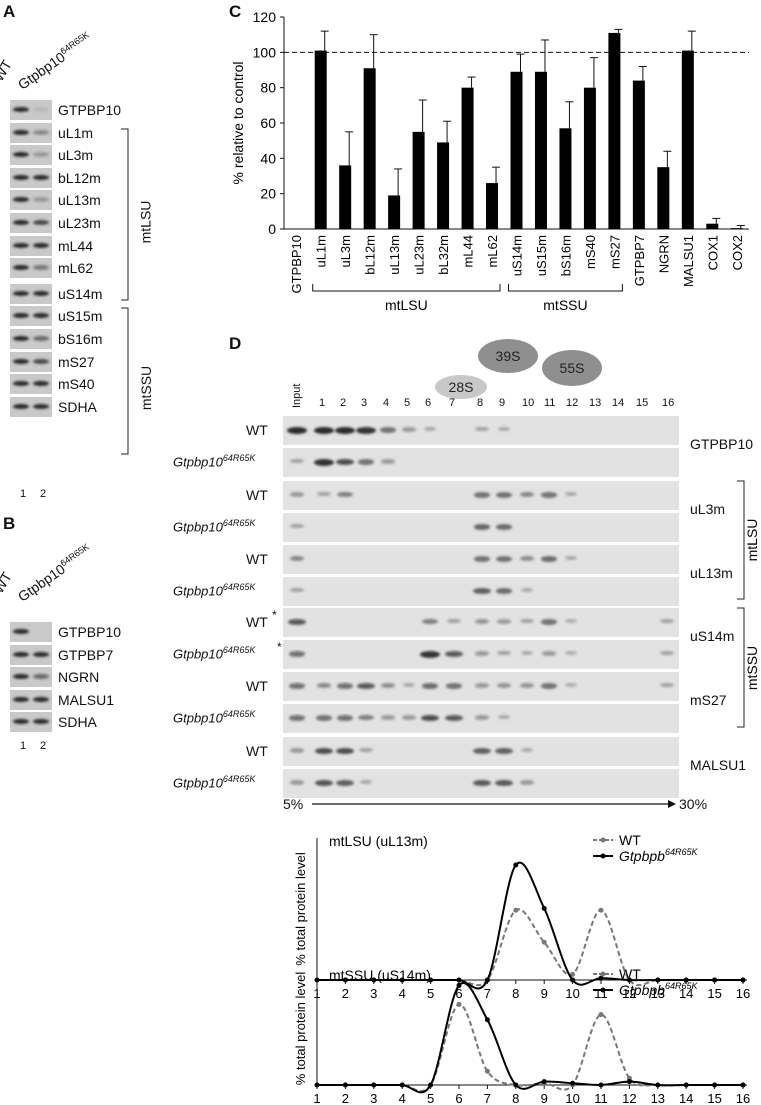  I want to click on c-x-tick-label: mS40, so click(590, 252).